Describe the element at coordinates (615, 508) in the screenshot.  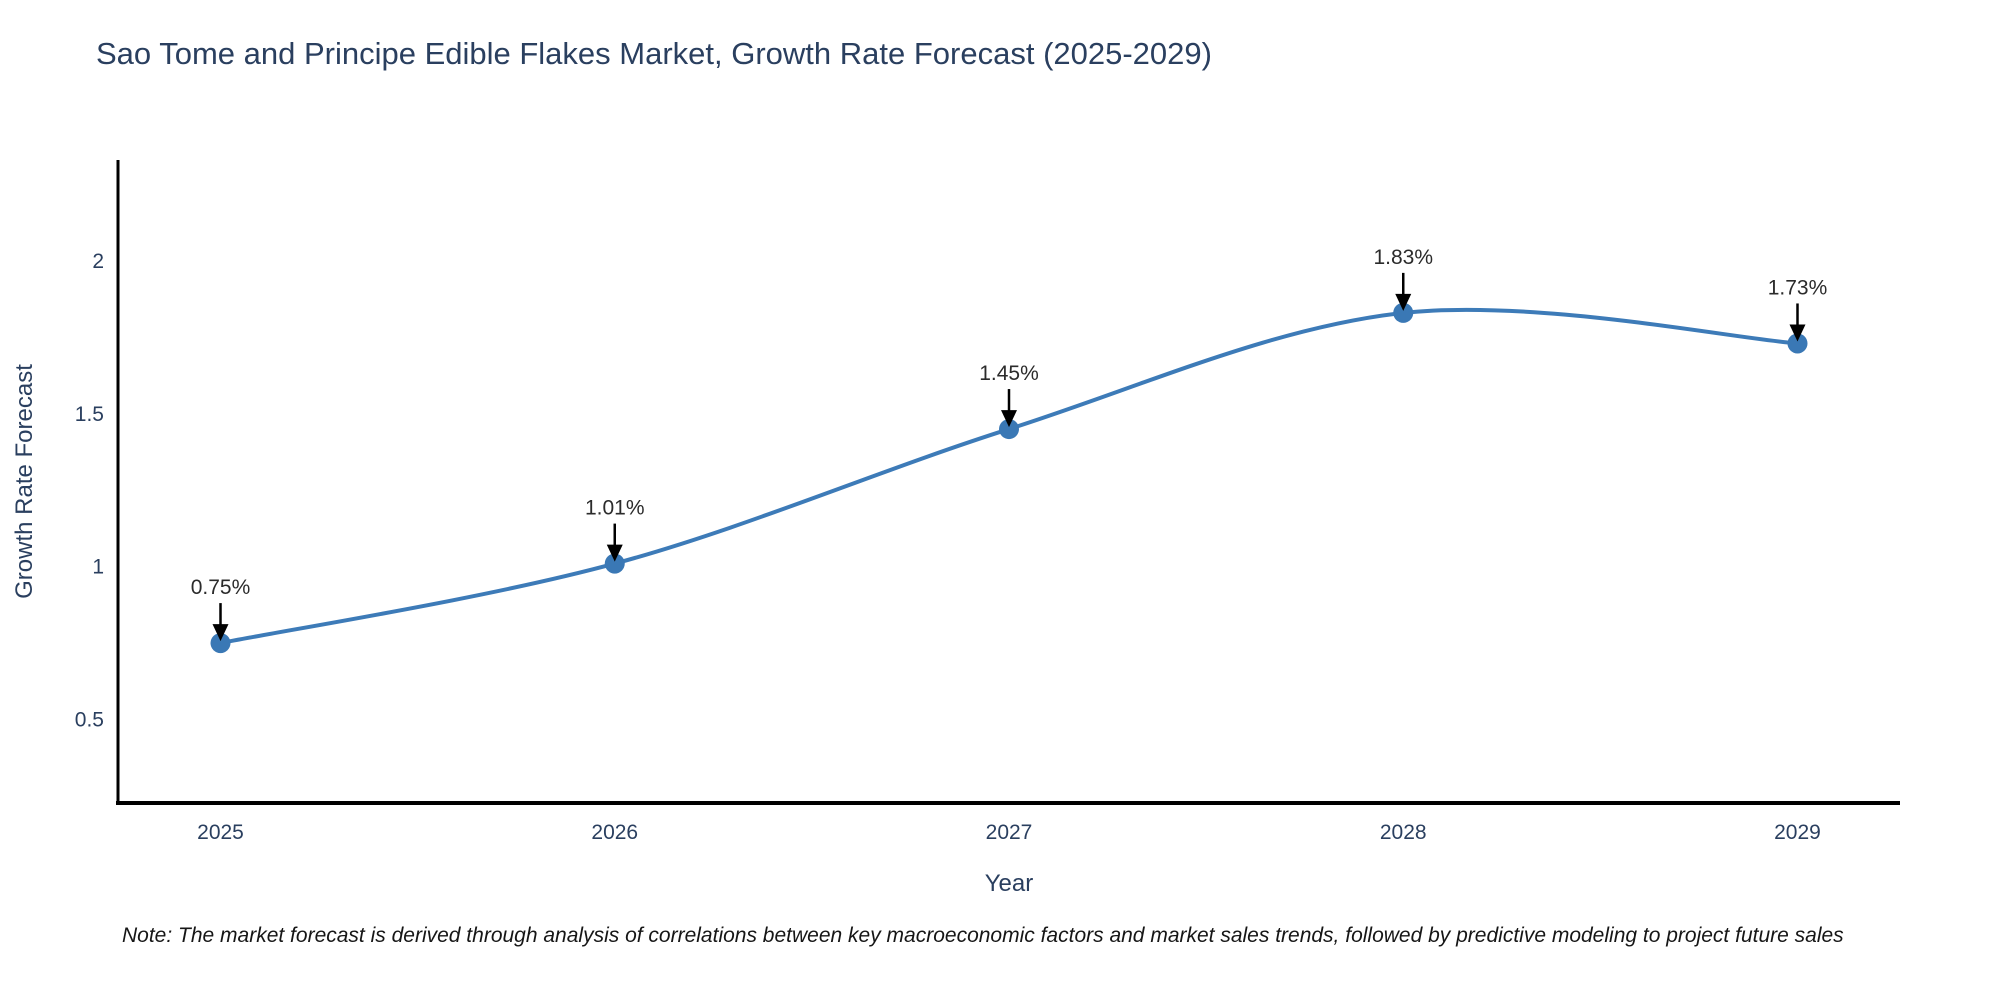
I see `annotation-label-2026: 1.01%` at that location.